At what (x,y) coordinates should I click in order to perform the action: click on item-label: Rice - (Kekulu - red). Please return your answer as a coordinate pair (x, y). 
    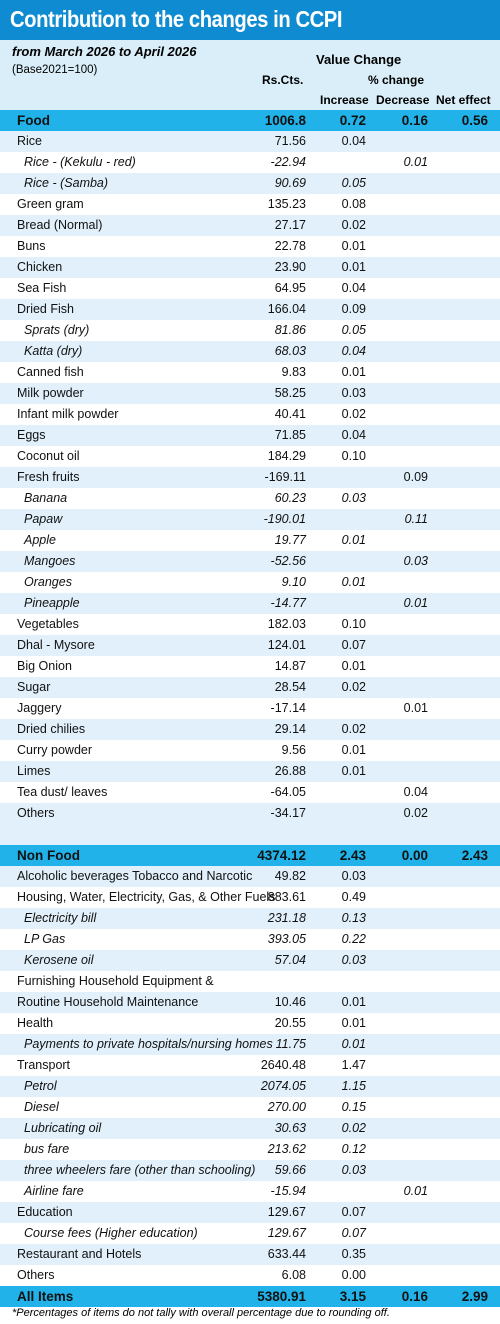
    Looking at the image, I should click on (80, 162).